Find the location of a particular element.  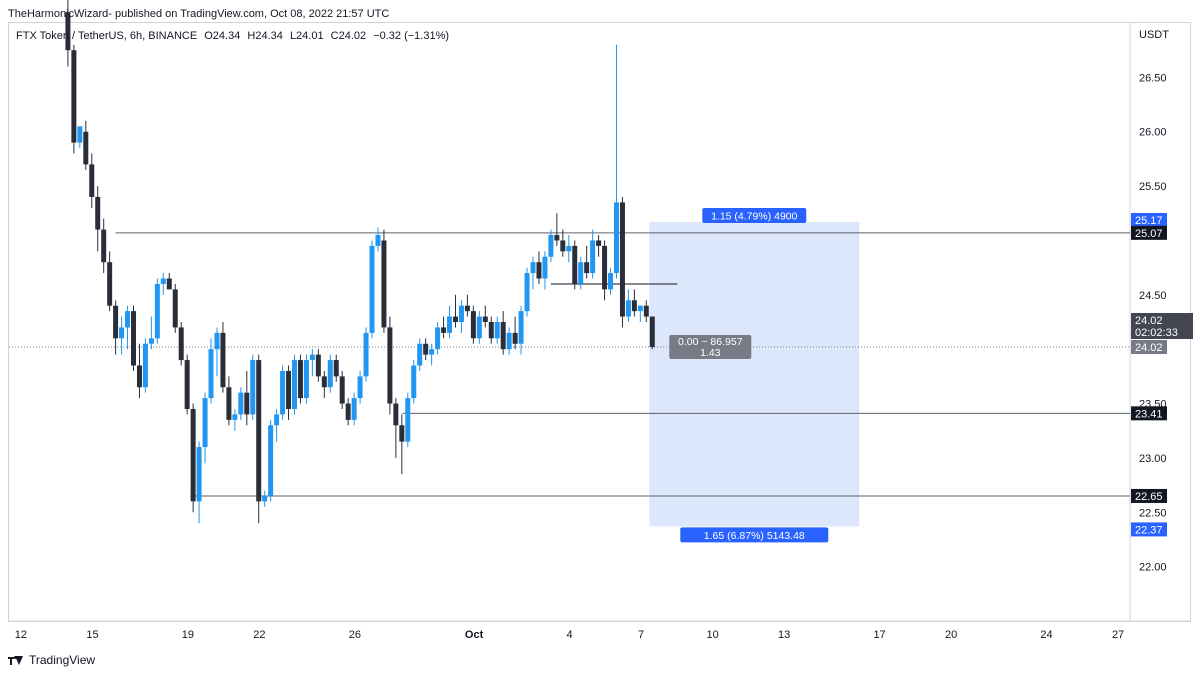

symbol-name: FTX Token / TetherUS, 6h, BINANCE is located at coordinates (107, 36).